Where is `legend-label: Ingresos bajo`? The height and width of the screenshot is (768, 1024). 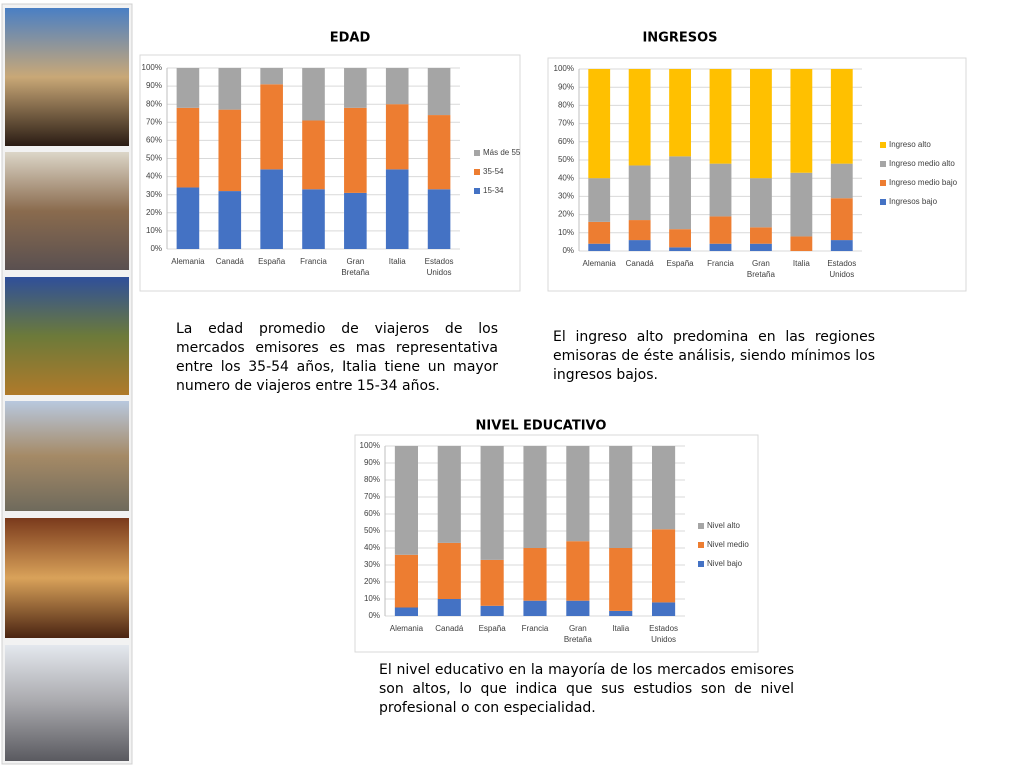
legend-label: Ingresos bajo is located at coordinates (913, 201).